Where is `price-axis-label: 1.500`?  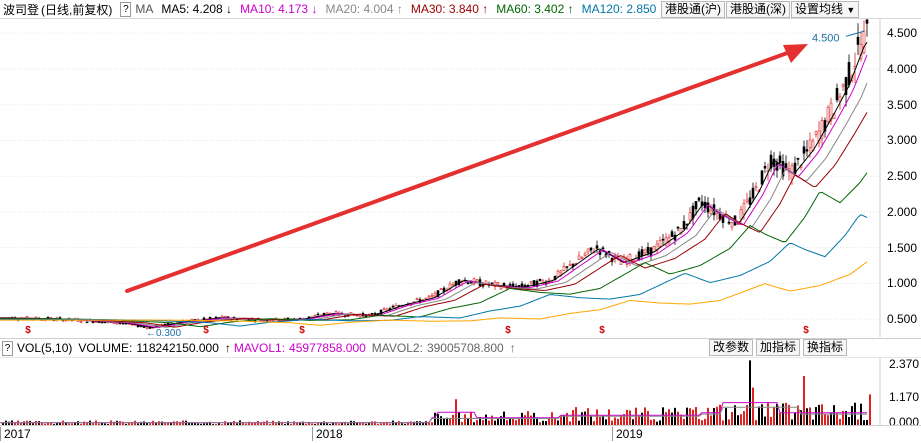 price-axis-label: 1.500 is located at coordinates (901, 247).